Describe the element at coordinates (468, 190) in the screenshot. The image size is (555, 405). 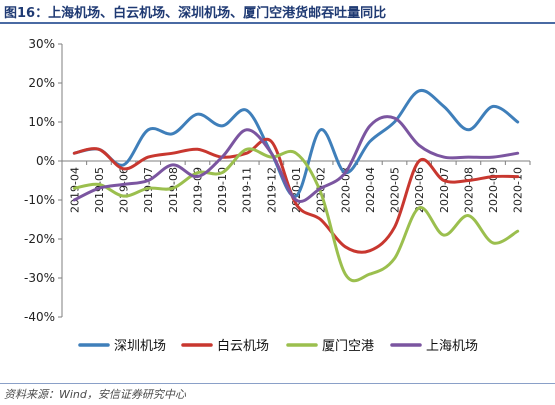
I see `x-tick-label: 2020-08` at that location.